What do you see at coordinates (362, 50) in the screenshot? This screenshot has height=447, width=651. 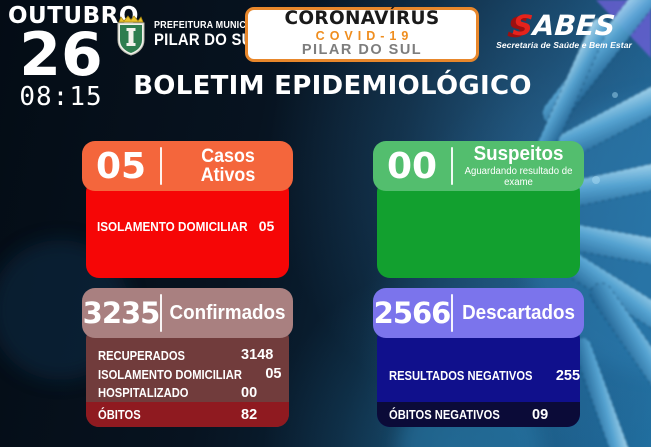 I see `banner-city: PILAR DO SUL` at bounding box center [362, 50].